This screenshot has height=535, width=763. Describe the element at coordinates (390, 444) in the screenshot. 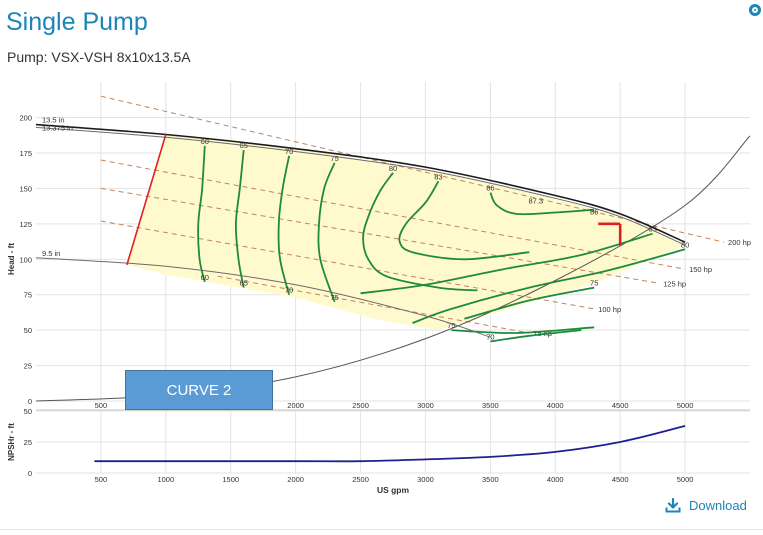

I see `npshr-curve` at that location.